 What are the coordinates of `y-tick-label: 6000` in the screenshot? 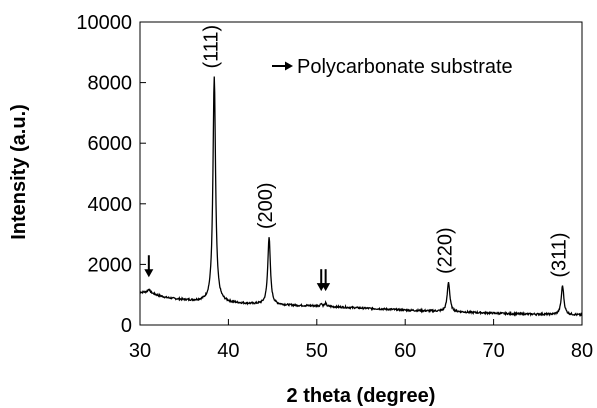 It's located at (110, 144).